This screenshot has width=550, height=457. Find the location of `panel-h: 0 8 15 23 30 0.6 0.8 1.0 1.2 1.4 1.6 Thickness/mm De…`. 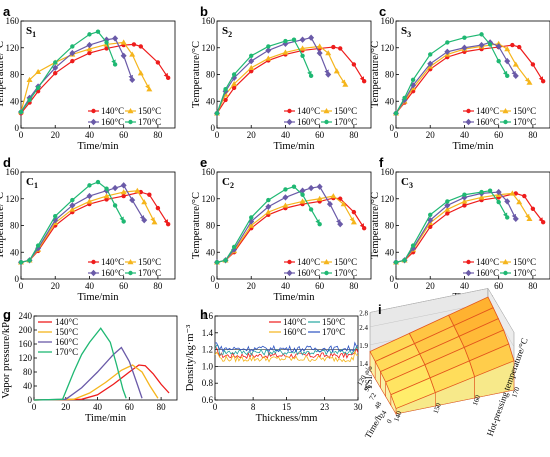

panel-h: 0 8 15 23 30 0.6 0.8 1.0 1.2 1.4 1.6 Thickness/mm De… is located at coordinates (274, 367).